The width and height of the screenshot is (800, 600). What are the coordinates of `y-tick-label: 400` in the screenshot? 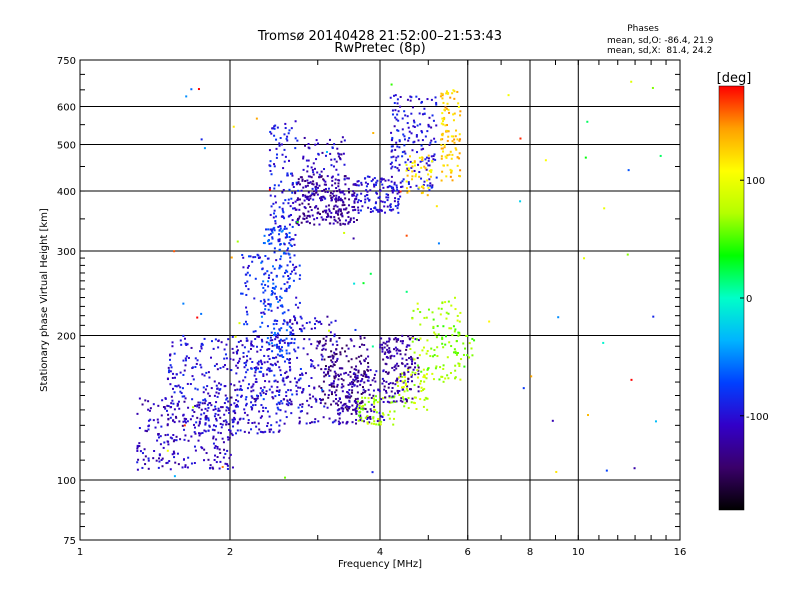 It's located at (66, 192).